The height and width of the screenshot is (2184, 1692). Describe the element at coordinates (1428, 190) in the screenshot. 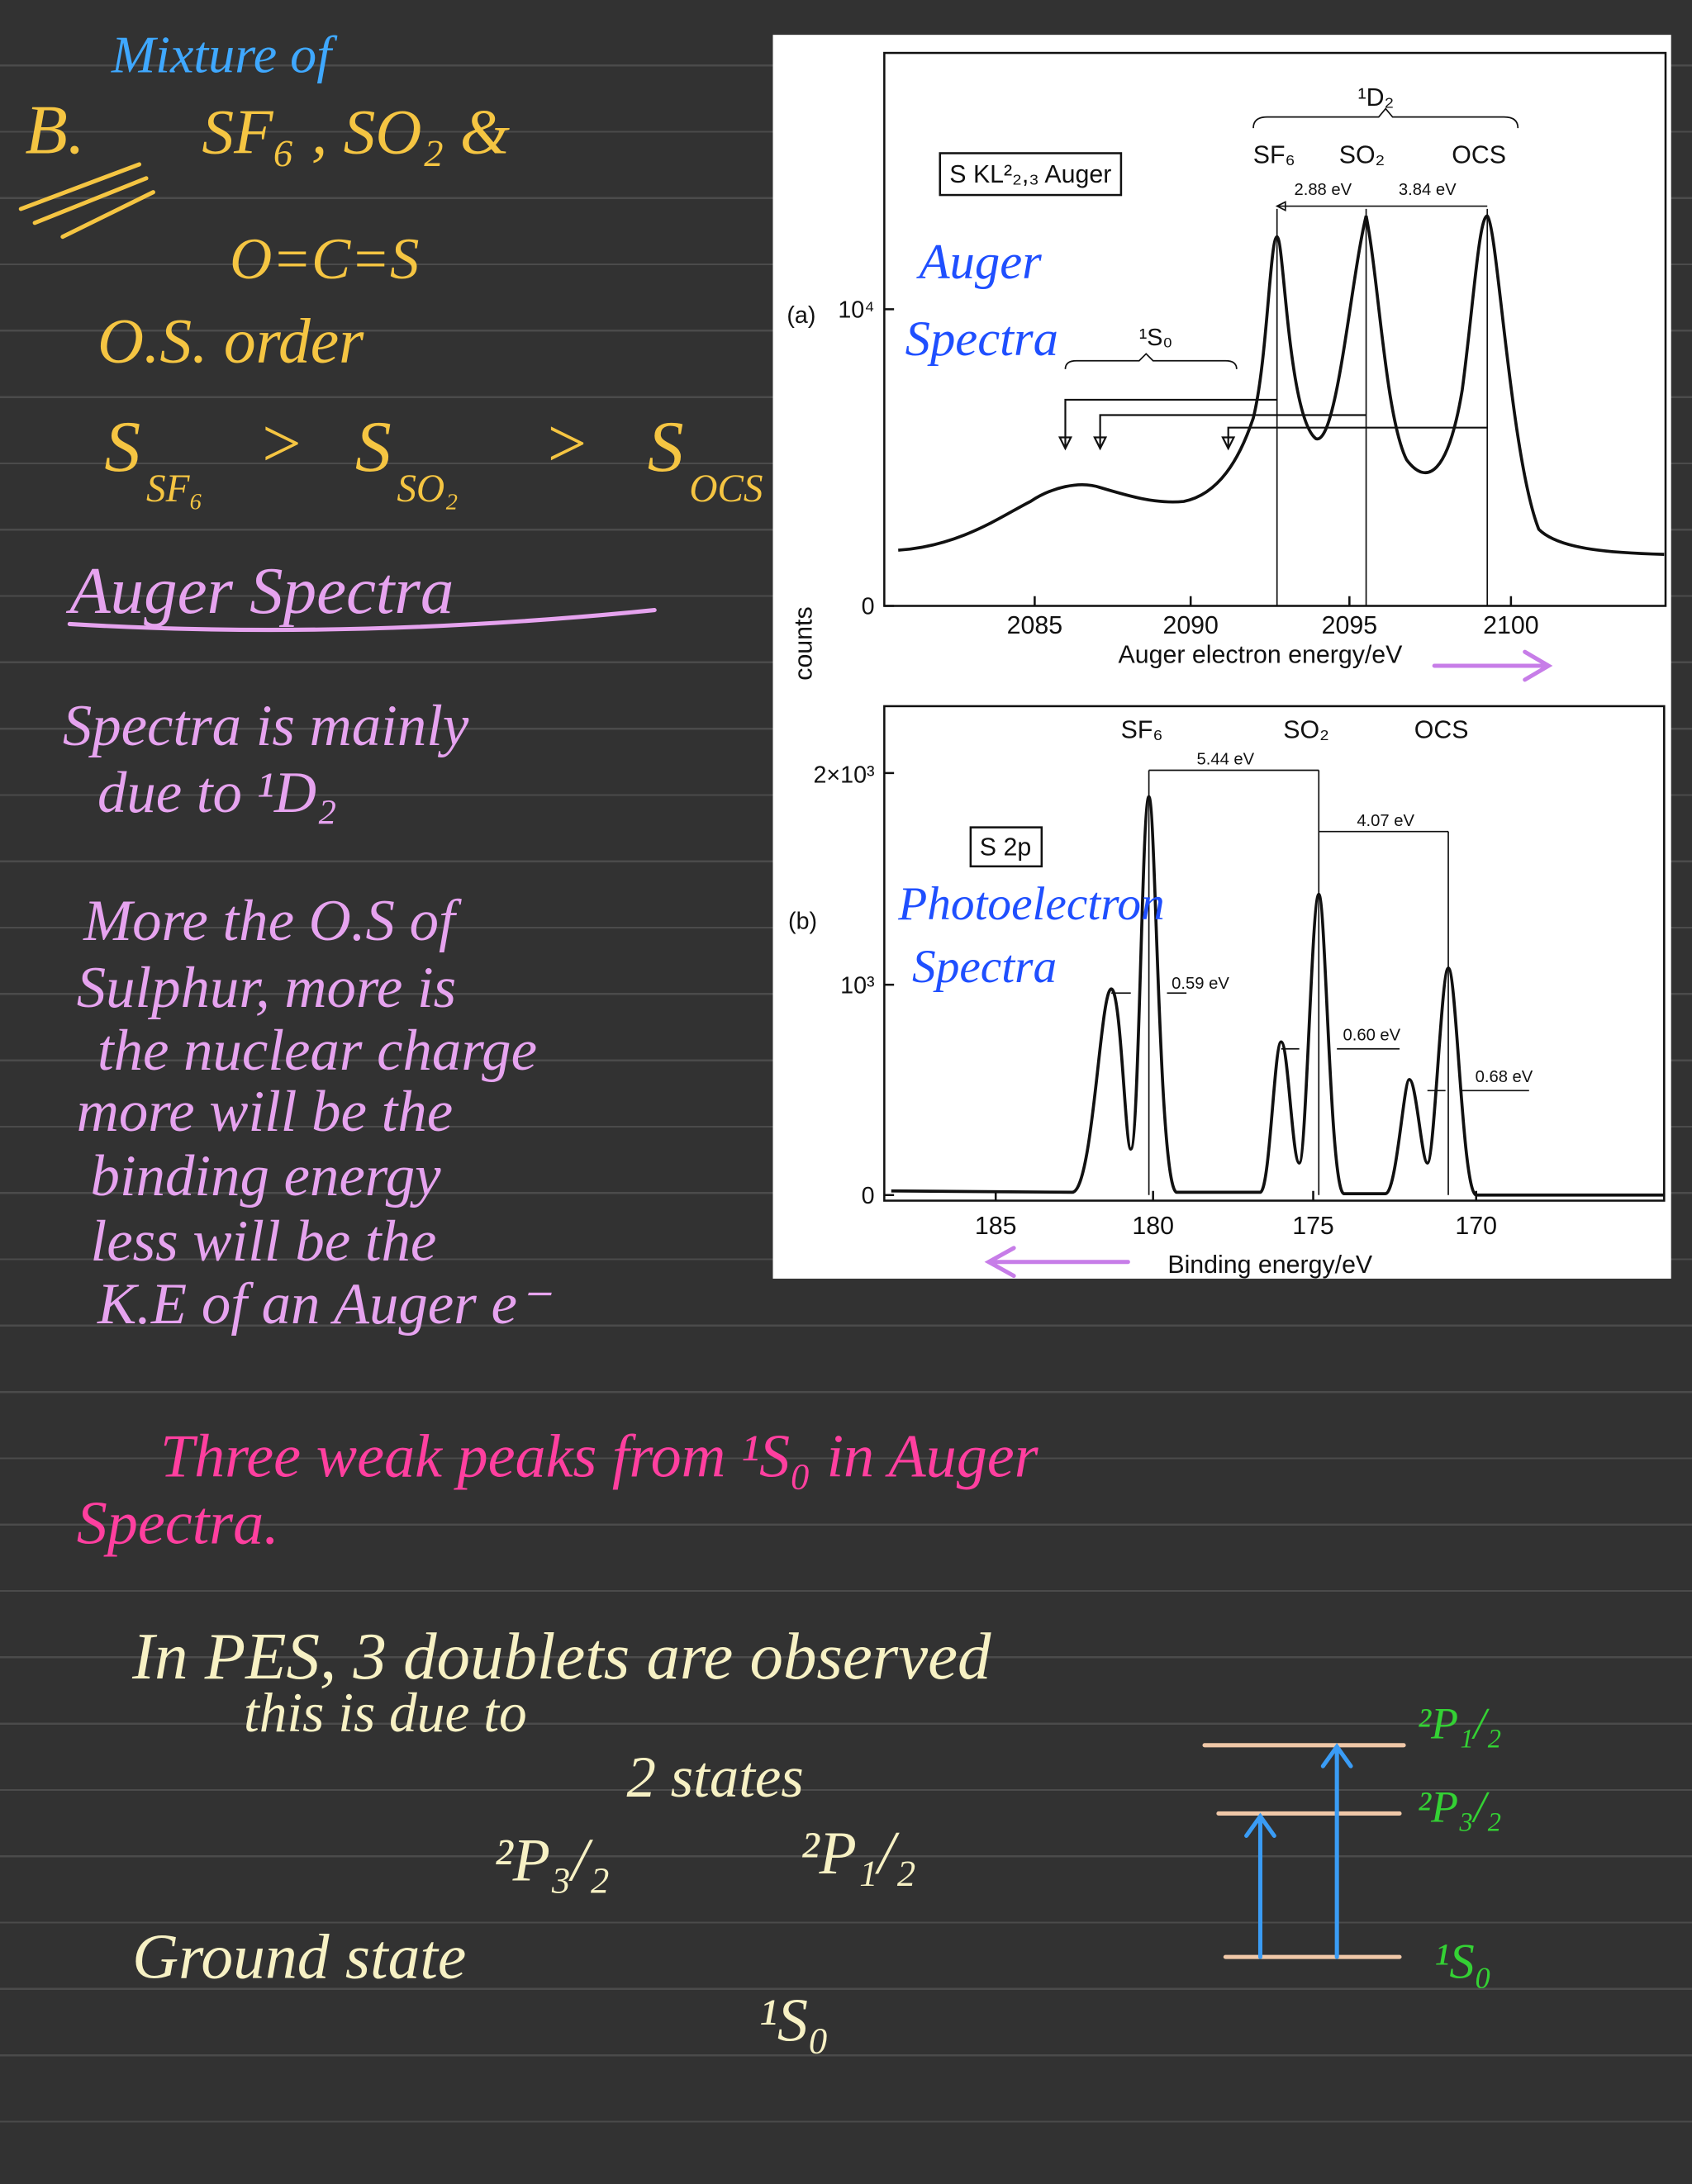

I see `gap-label: 3.84 eV` at that location.